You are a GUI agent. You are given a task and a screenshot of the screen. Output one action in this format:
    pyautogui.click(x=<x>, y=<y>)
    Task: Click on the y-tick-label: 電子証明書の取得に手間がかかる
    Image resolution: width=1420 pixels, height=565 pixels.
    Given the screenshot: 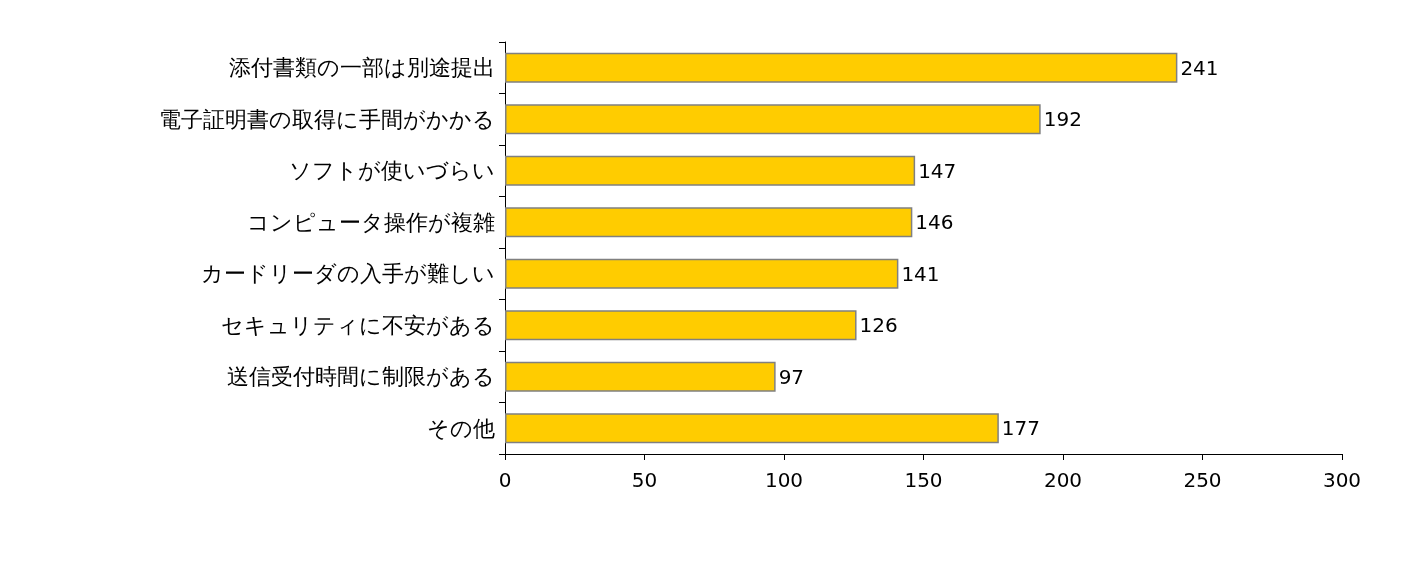 What is the action you would take?
    pyautogui.click(x=327, y=119)
    